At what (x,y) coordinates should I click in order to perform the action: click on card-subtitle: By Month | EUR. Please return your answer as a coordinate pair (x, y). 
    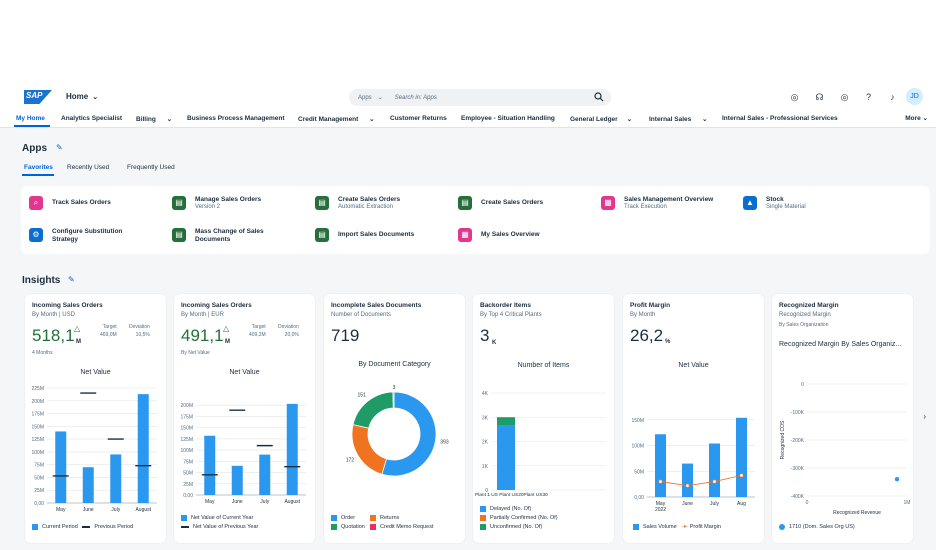
    Looking at the image, I should click on (202, 315).